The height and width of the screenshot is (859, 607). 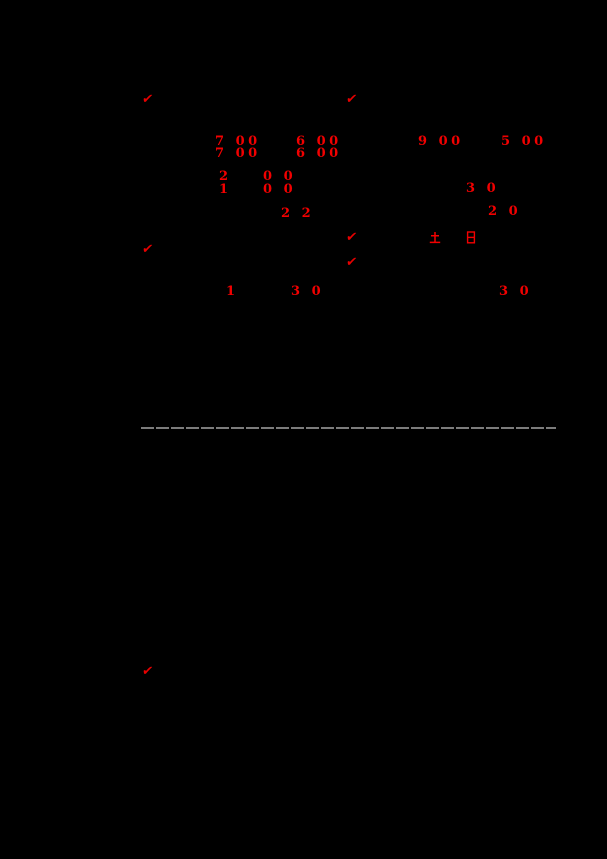 What do you see at coordinates (352, 99) in the screenshot?
I see `checkmark-icon-top-right: ✔` at bounding box center [352, 99].